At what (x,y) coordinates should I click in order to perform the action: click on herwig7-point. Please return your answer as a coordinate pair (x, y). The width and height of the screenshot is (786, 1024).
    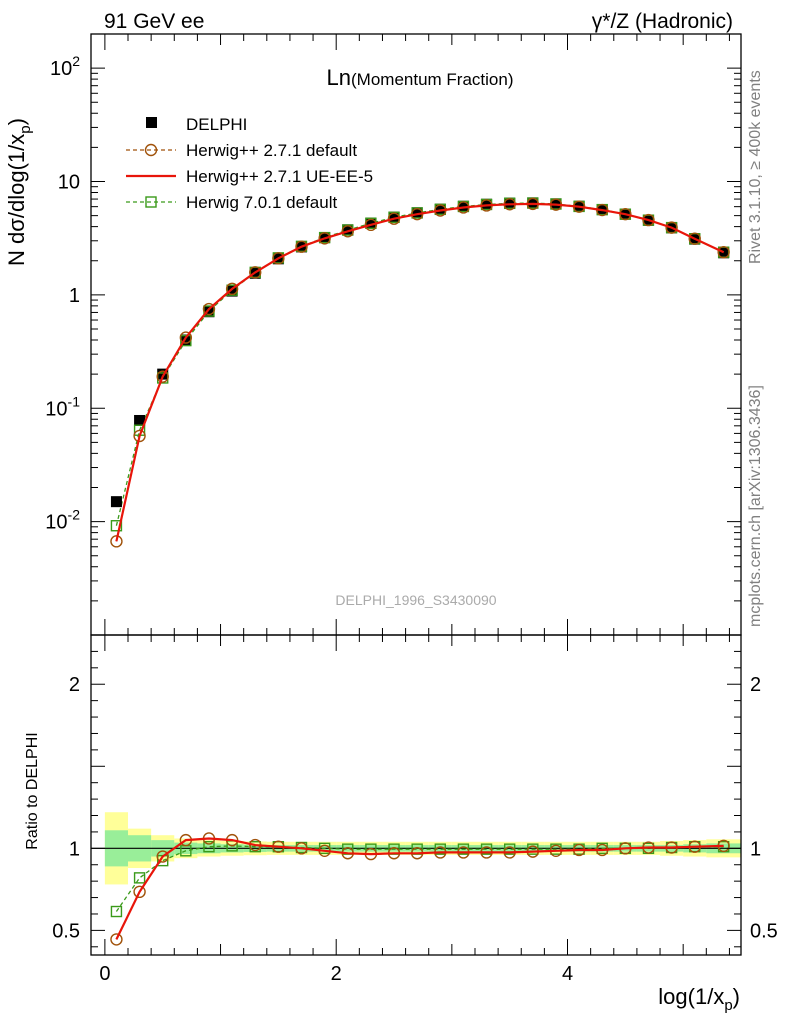
    Looking at the image, I should click on (116, 526).